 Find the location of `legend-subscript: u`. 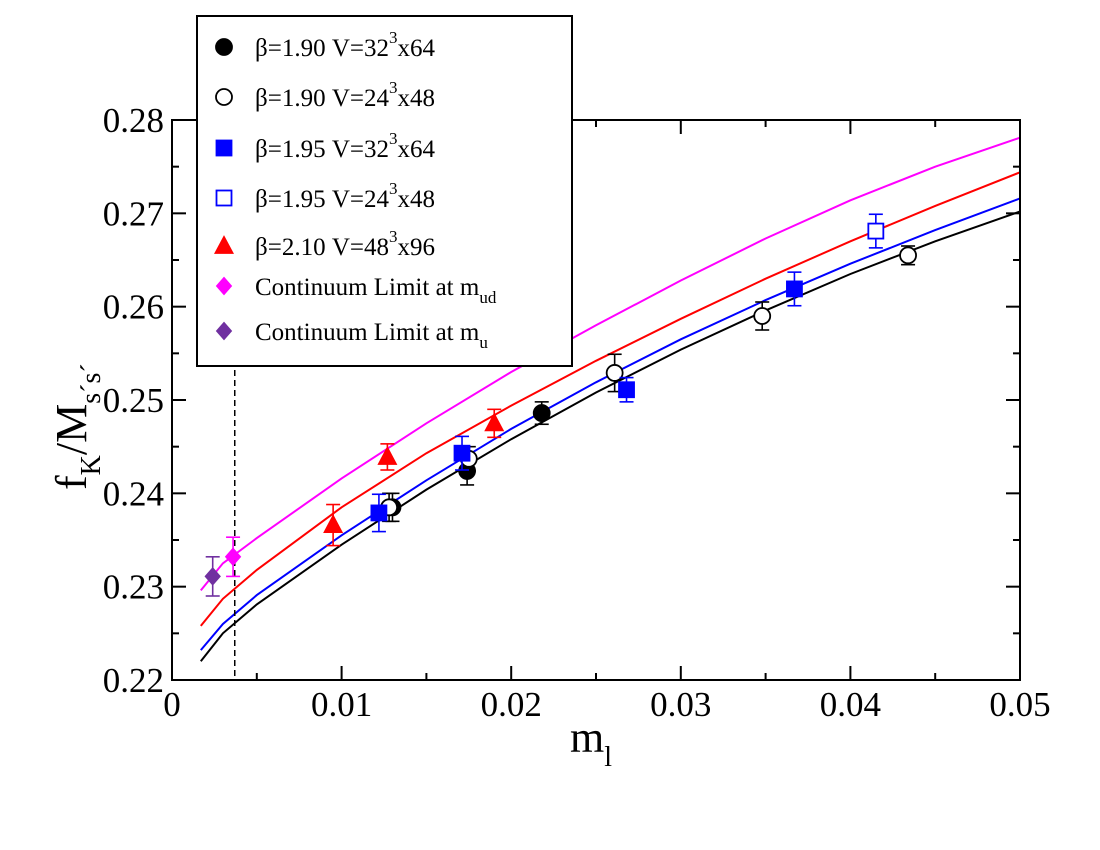

legend-subscript: u is located at coordinates (483, 342).